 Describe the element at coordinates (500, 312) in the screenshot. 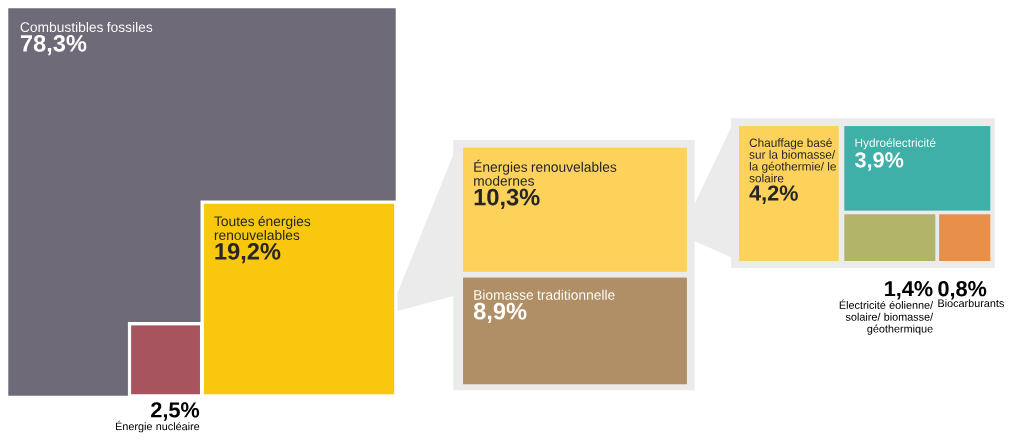

I see `data-label: 8,9%` at that location.